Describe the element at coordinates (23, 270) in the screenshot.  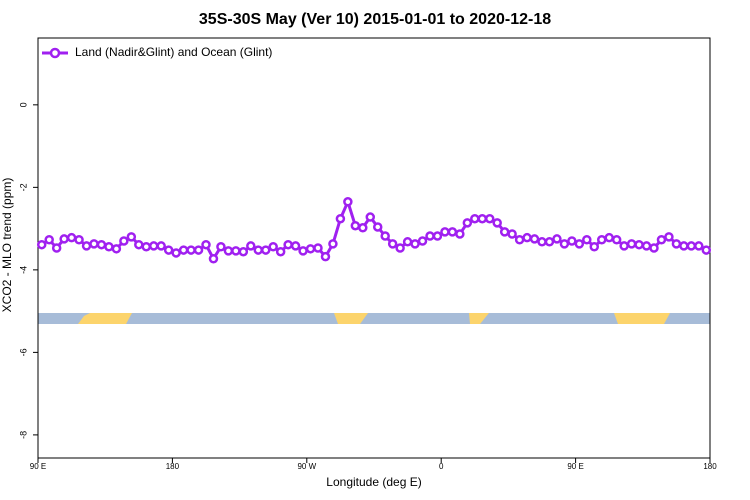
I see `y-tick-label: -4` at that location.